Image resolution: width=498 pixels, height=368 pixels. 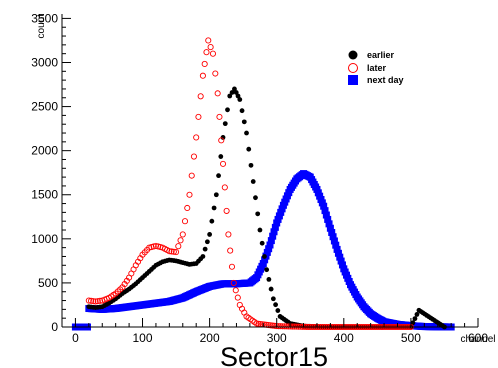 I want to click on x-tick-label: 500, so click(x=411, y=338).